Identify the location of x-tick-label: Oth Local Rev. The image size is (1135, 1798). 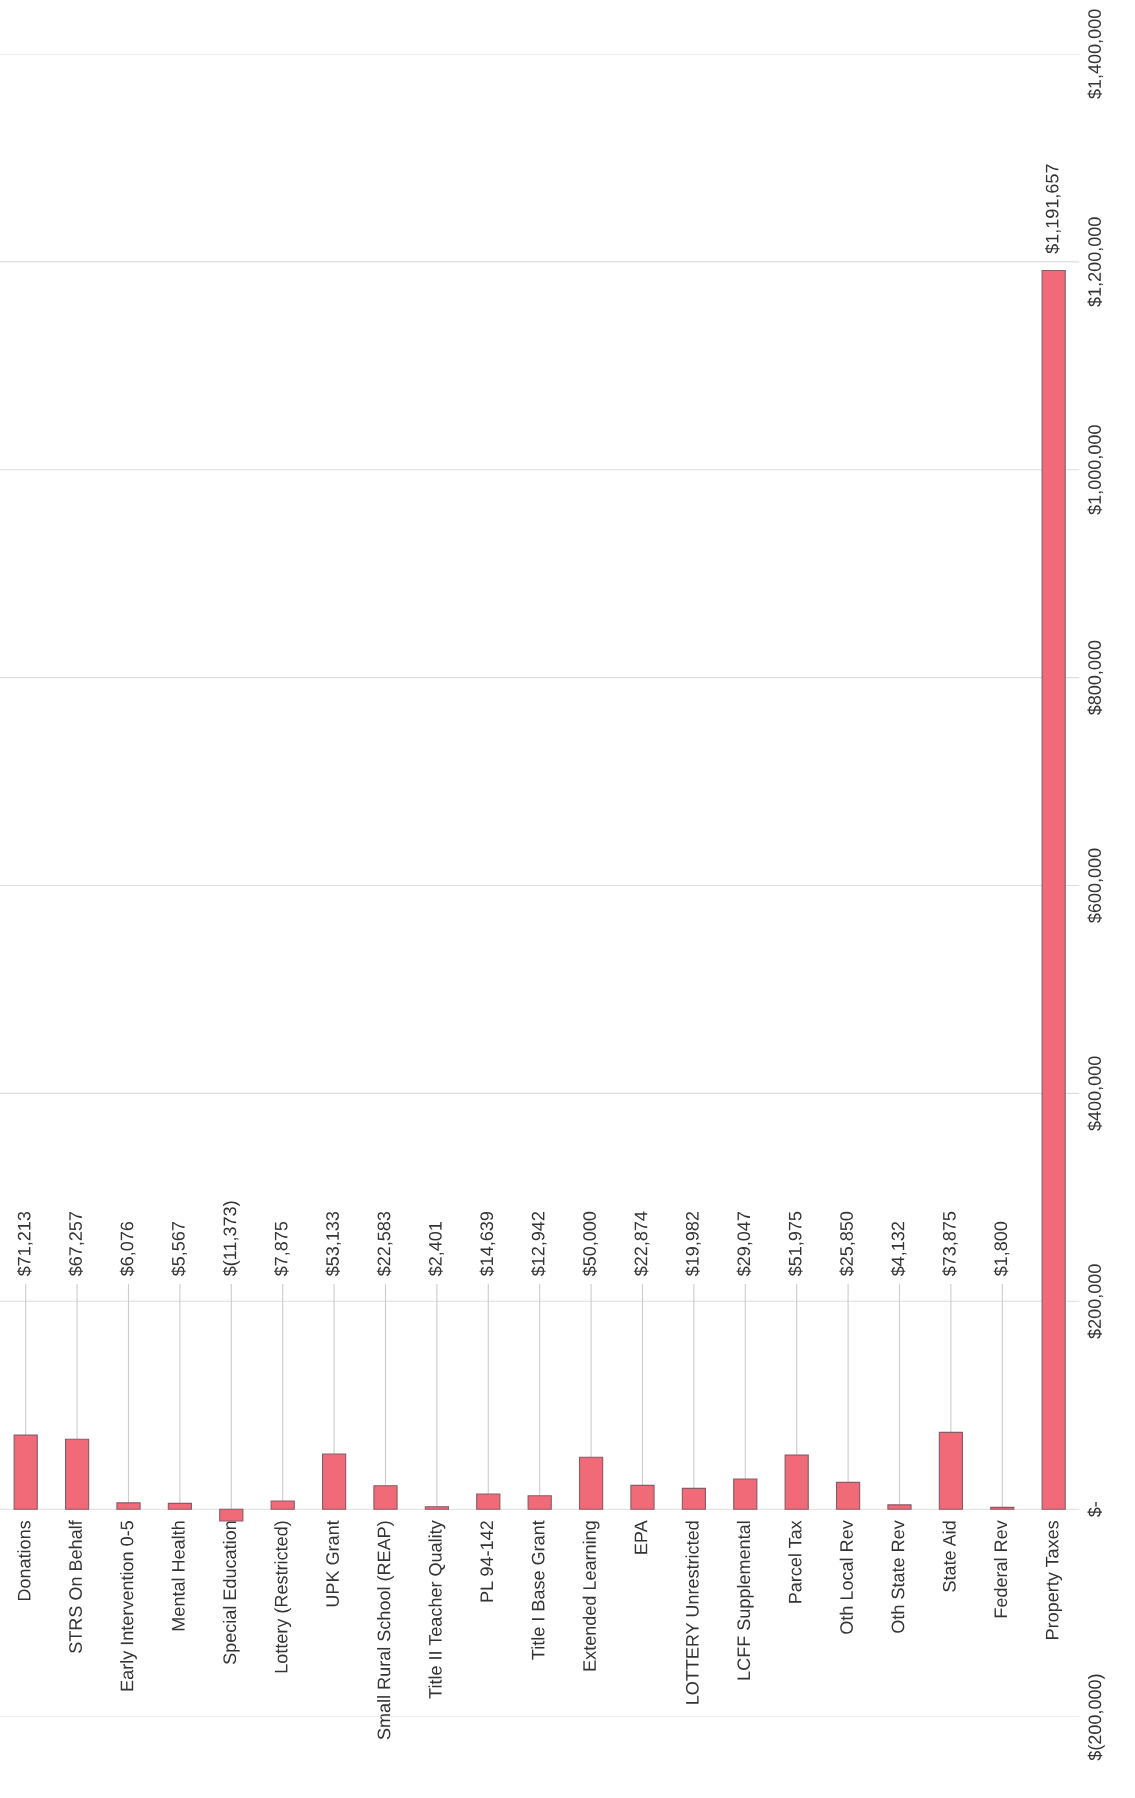
(846, 1577).